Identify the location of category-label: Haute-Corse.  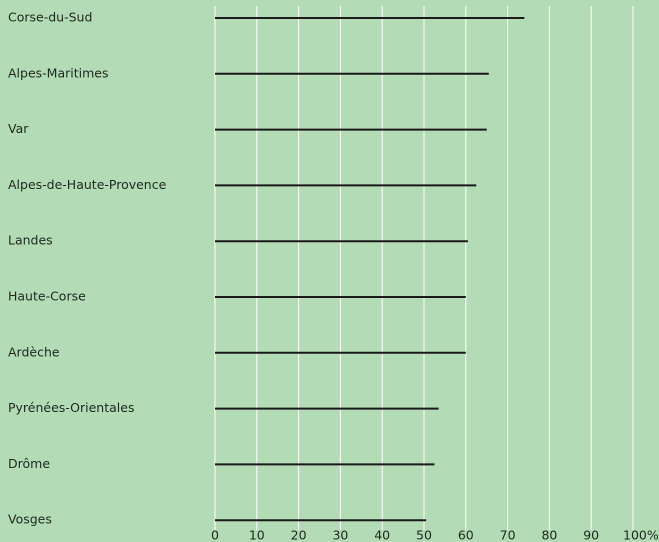
(47, 296).